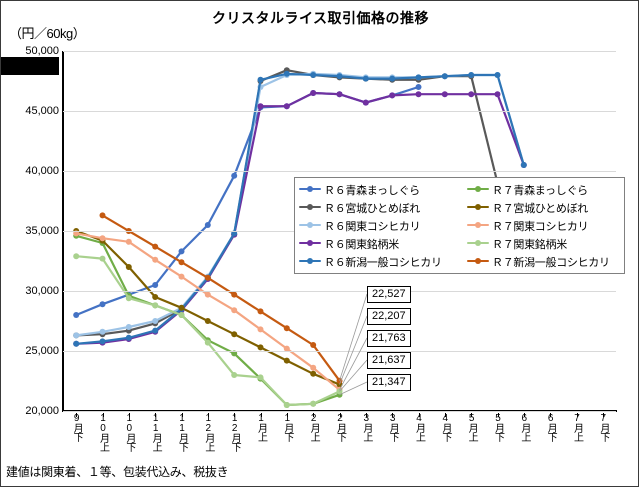 The image size is (639, 487). Describe the element at coordinates (445, 427) in the screenshot. I see `x-axis-tick-label: 4月下` at that location.